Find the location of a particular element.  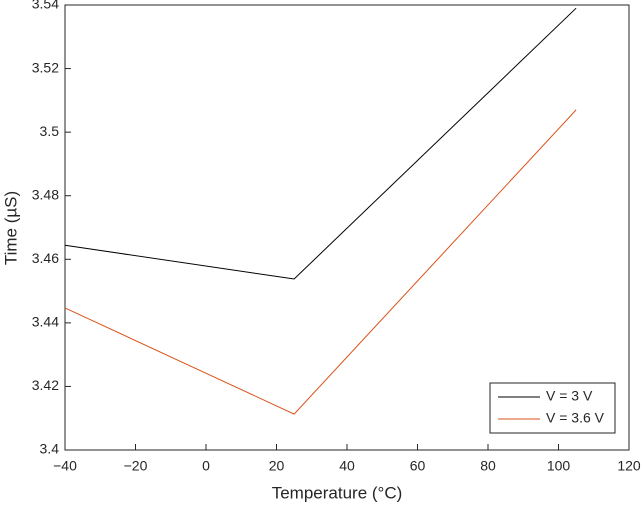

y-tick-label: 3.5 is located at coordinates (50, 131).